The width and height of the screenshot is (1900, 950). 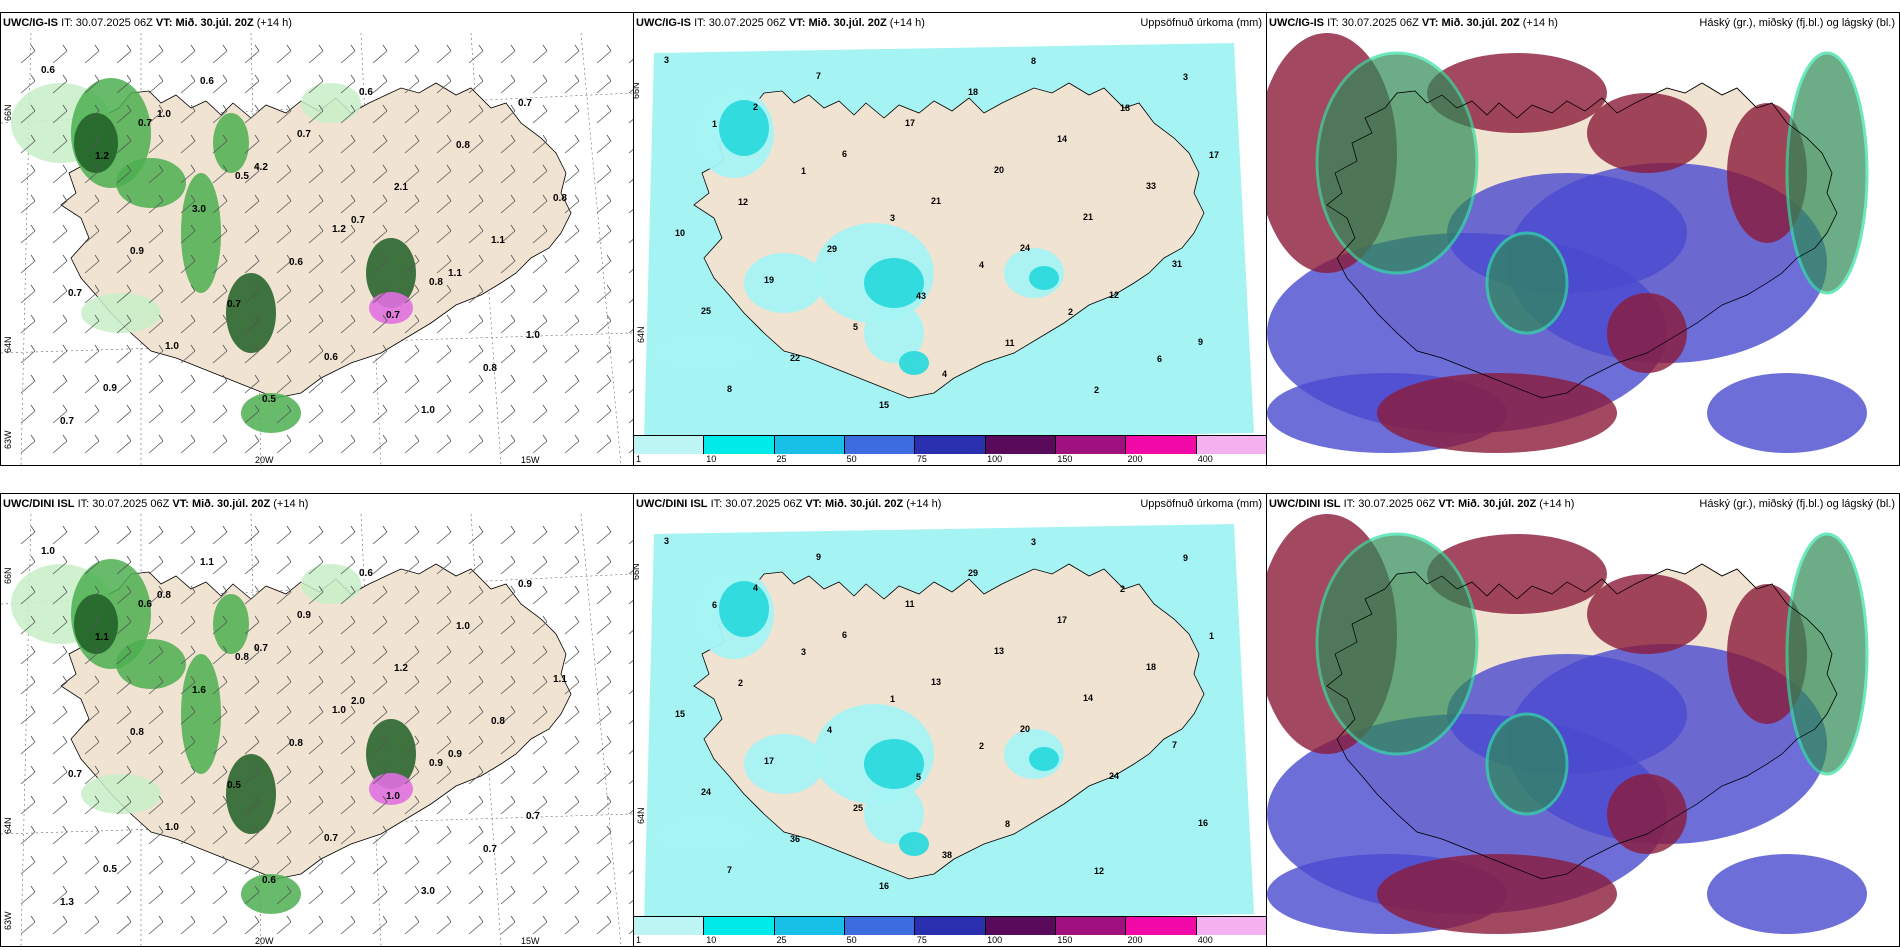 I want to click on precip-value-label: 0.9, so click(x=455, y=754).